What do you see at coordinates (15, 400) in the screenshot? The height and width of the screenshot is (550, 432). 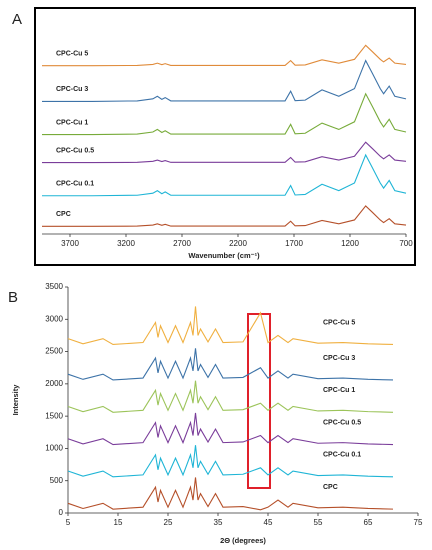 I see `y-axis-title: Intensity` at bounding box center [15, 400].